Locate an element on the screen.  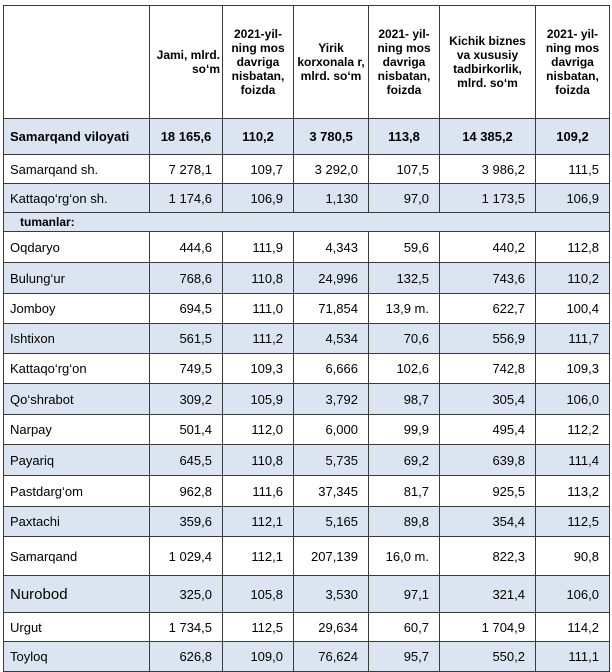
table-cell: 24,996 is located at coordinates (331, 278).